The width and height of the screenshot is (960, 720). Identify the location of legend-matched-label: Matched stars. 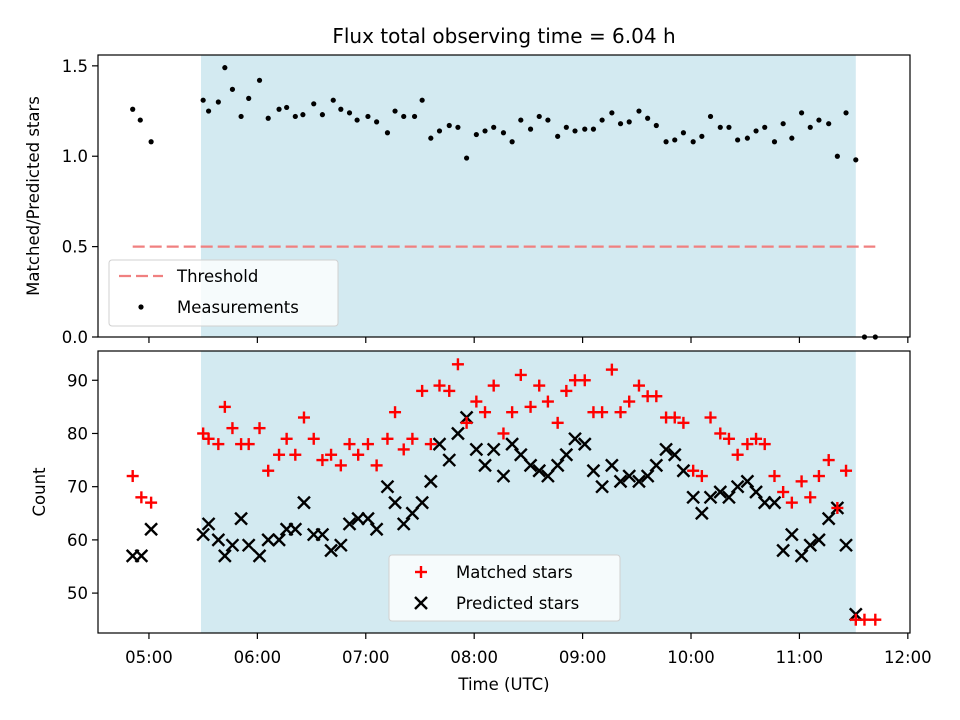
(514, 572).